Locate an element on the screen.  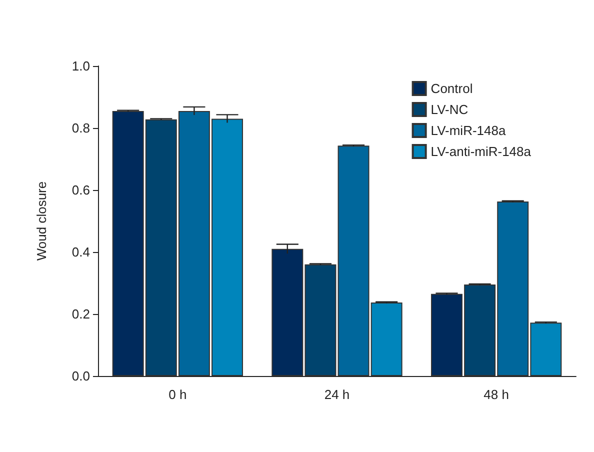
legend-label: LV-anti-miR-148a is located at coordinates (481, 151).